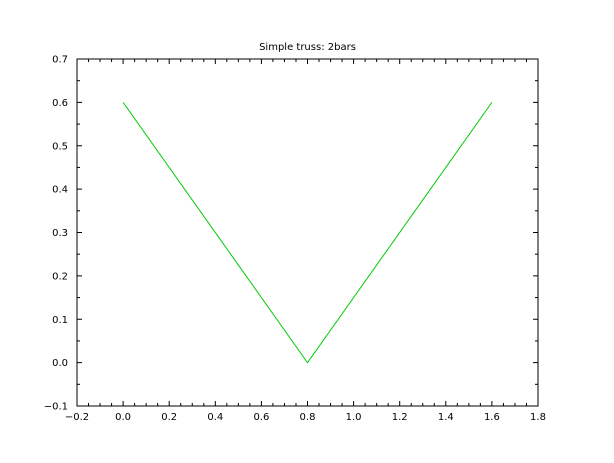 This screenshot has width=614, height=463. What do you see at coordinates (77, 417) in the screenshot?
I see `x-tick-label: −0.2` at bounding box center [77, 417].